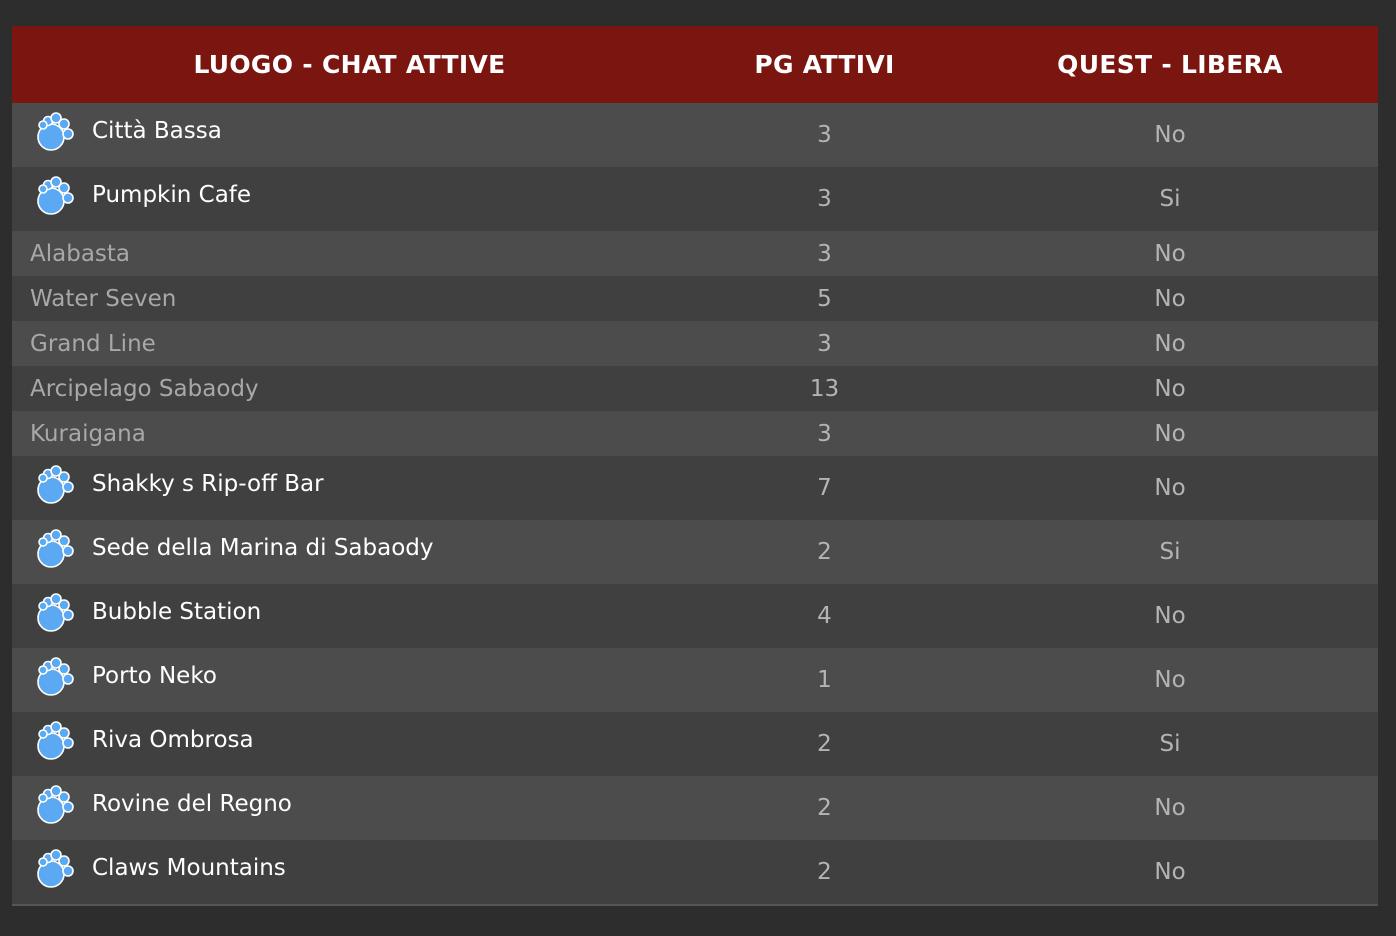 This screenshot has width=1396, height=936. I want to click on place-cell: Pumpkin Cafe, so click(349, 199).